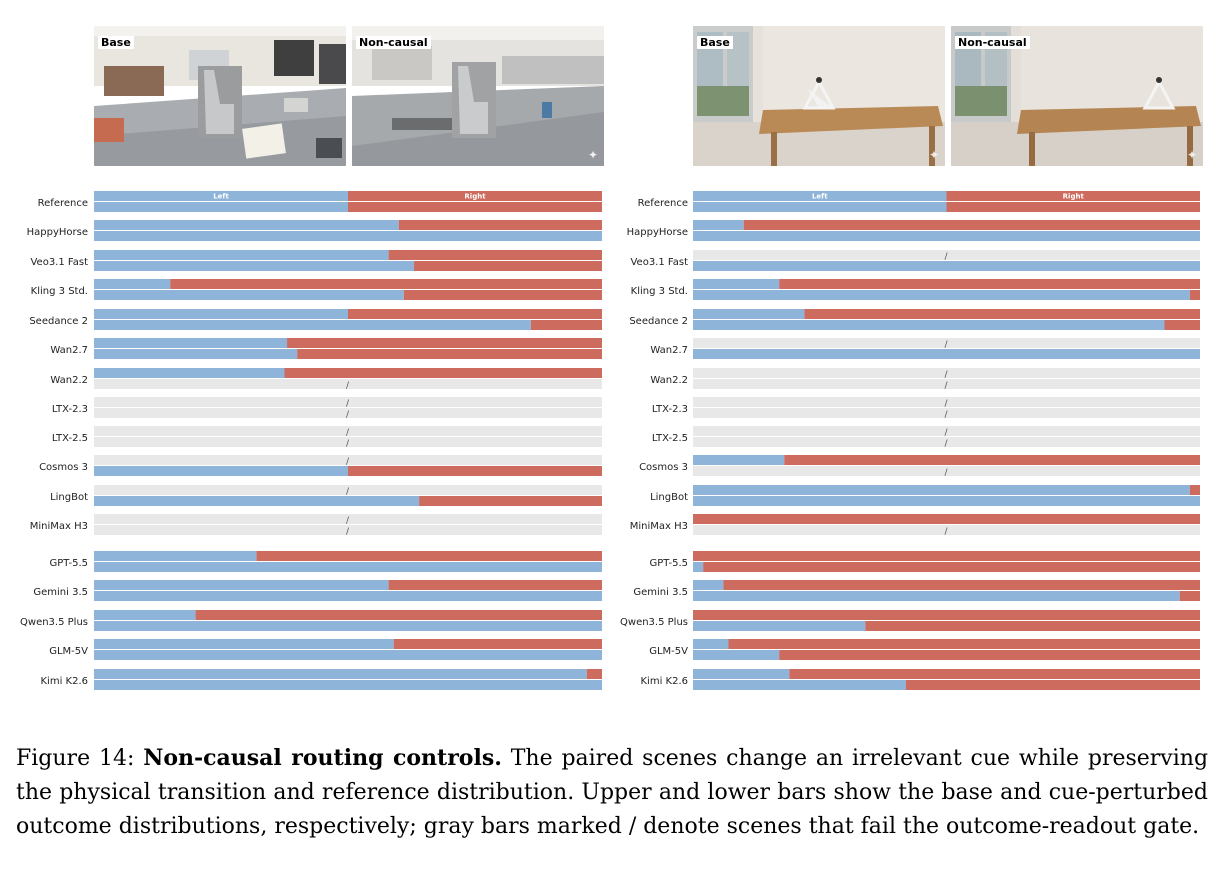 Image resolution: width=1224 pixels, height=886 pixels. What do you see at coordinates (220, 96) in the screenshot?
I see `lab-base-image: Base` at bounding box center [220, 96].